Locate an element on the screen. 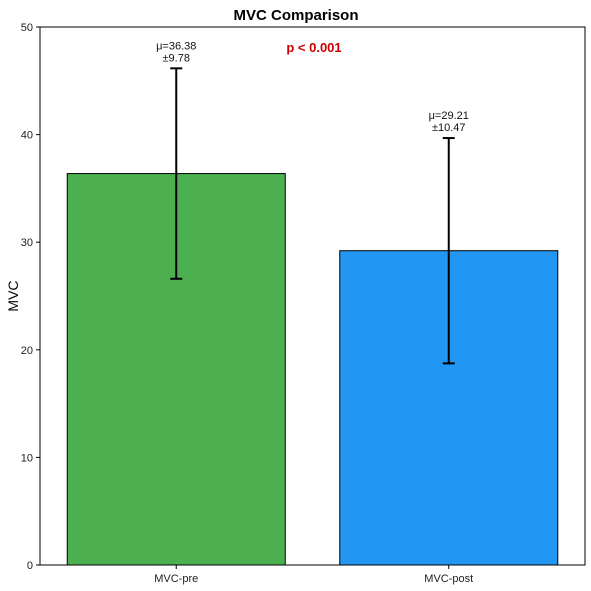  y-tick-label: 20 is located at coordinates (27, 351).